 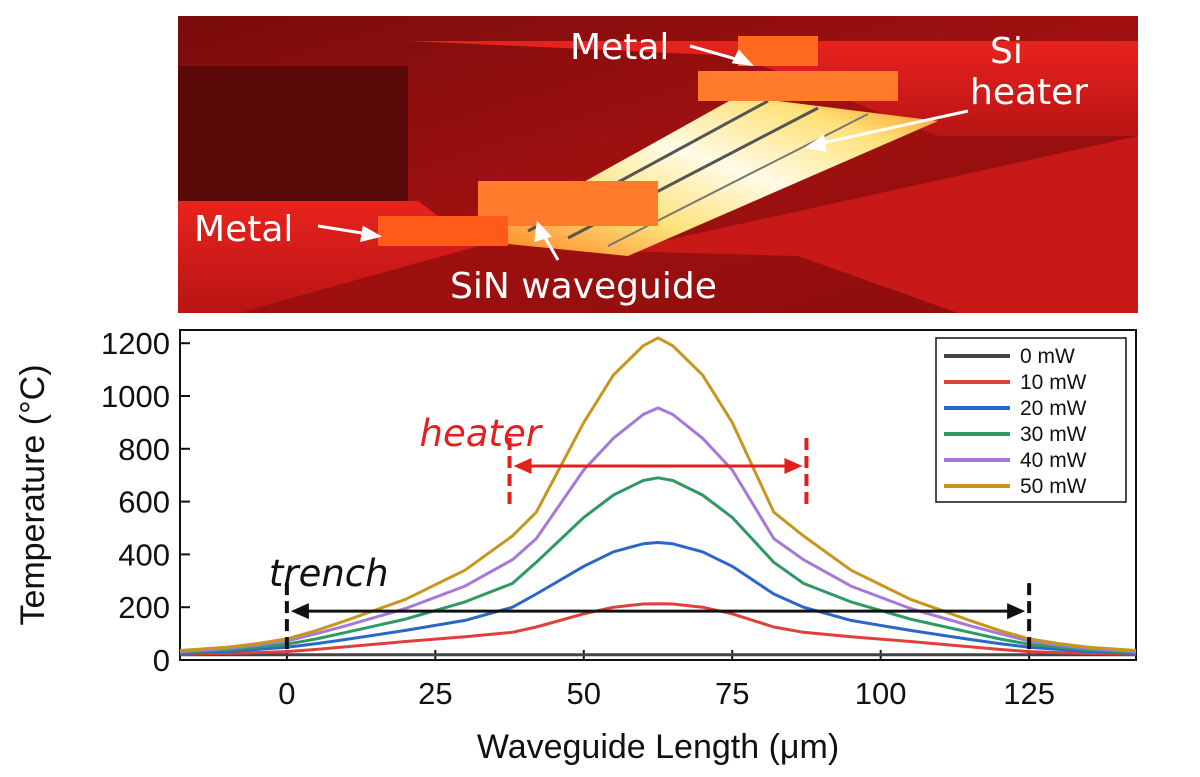 What do you see at coordinates (144, 607) in the screenshot?
I see `y-tick-label: 200` at bounding box center [144, 607].